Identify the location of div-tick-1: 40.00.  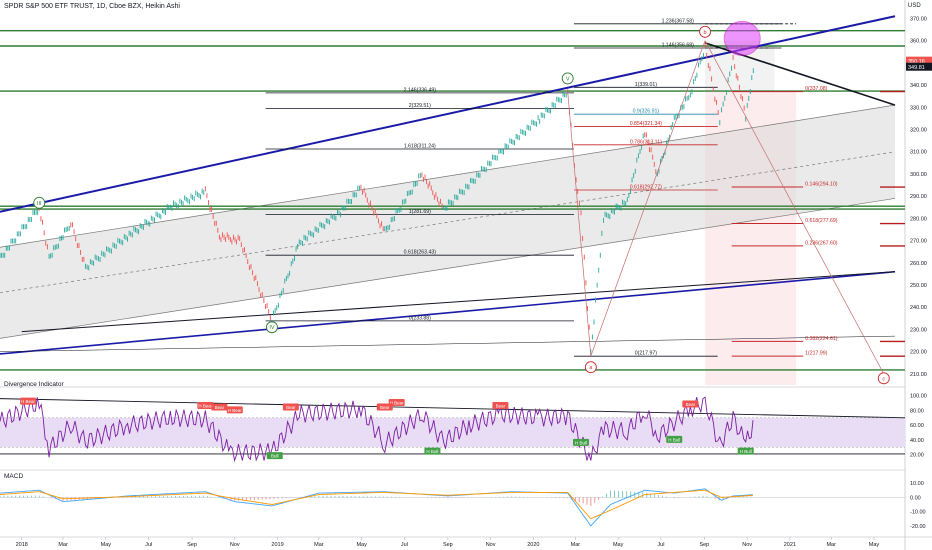
(917, 441).